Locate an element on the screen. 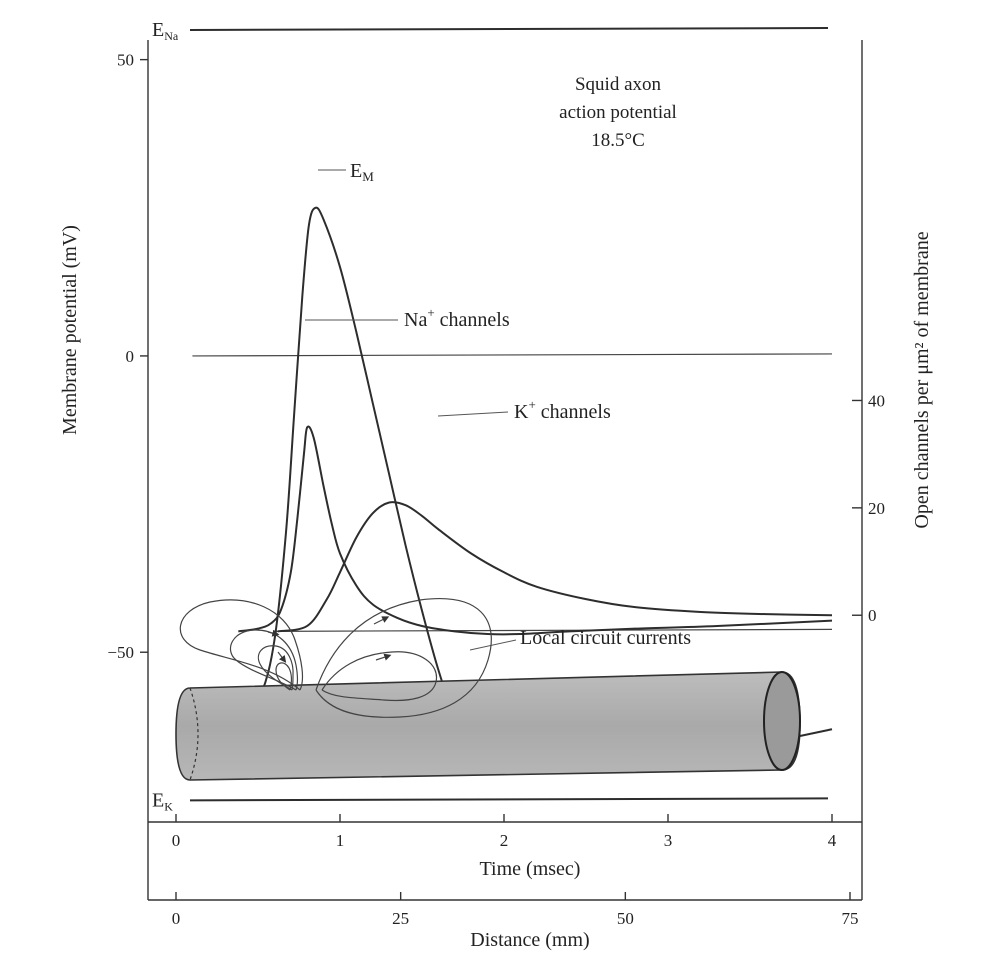 The height and width of the screenshot is (954, 996). left-tick-label-0: 0 is located at coordinates (130, 356).